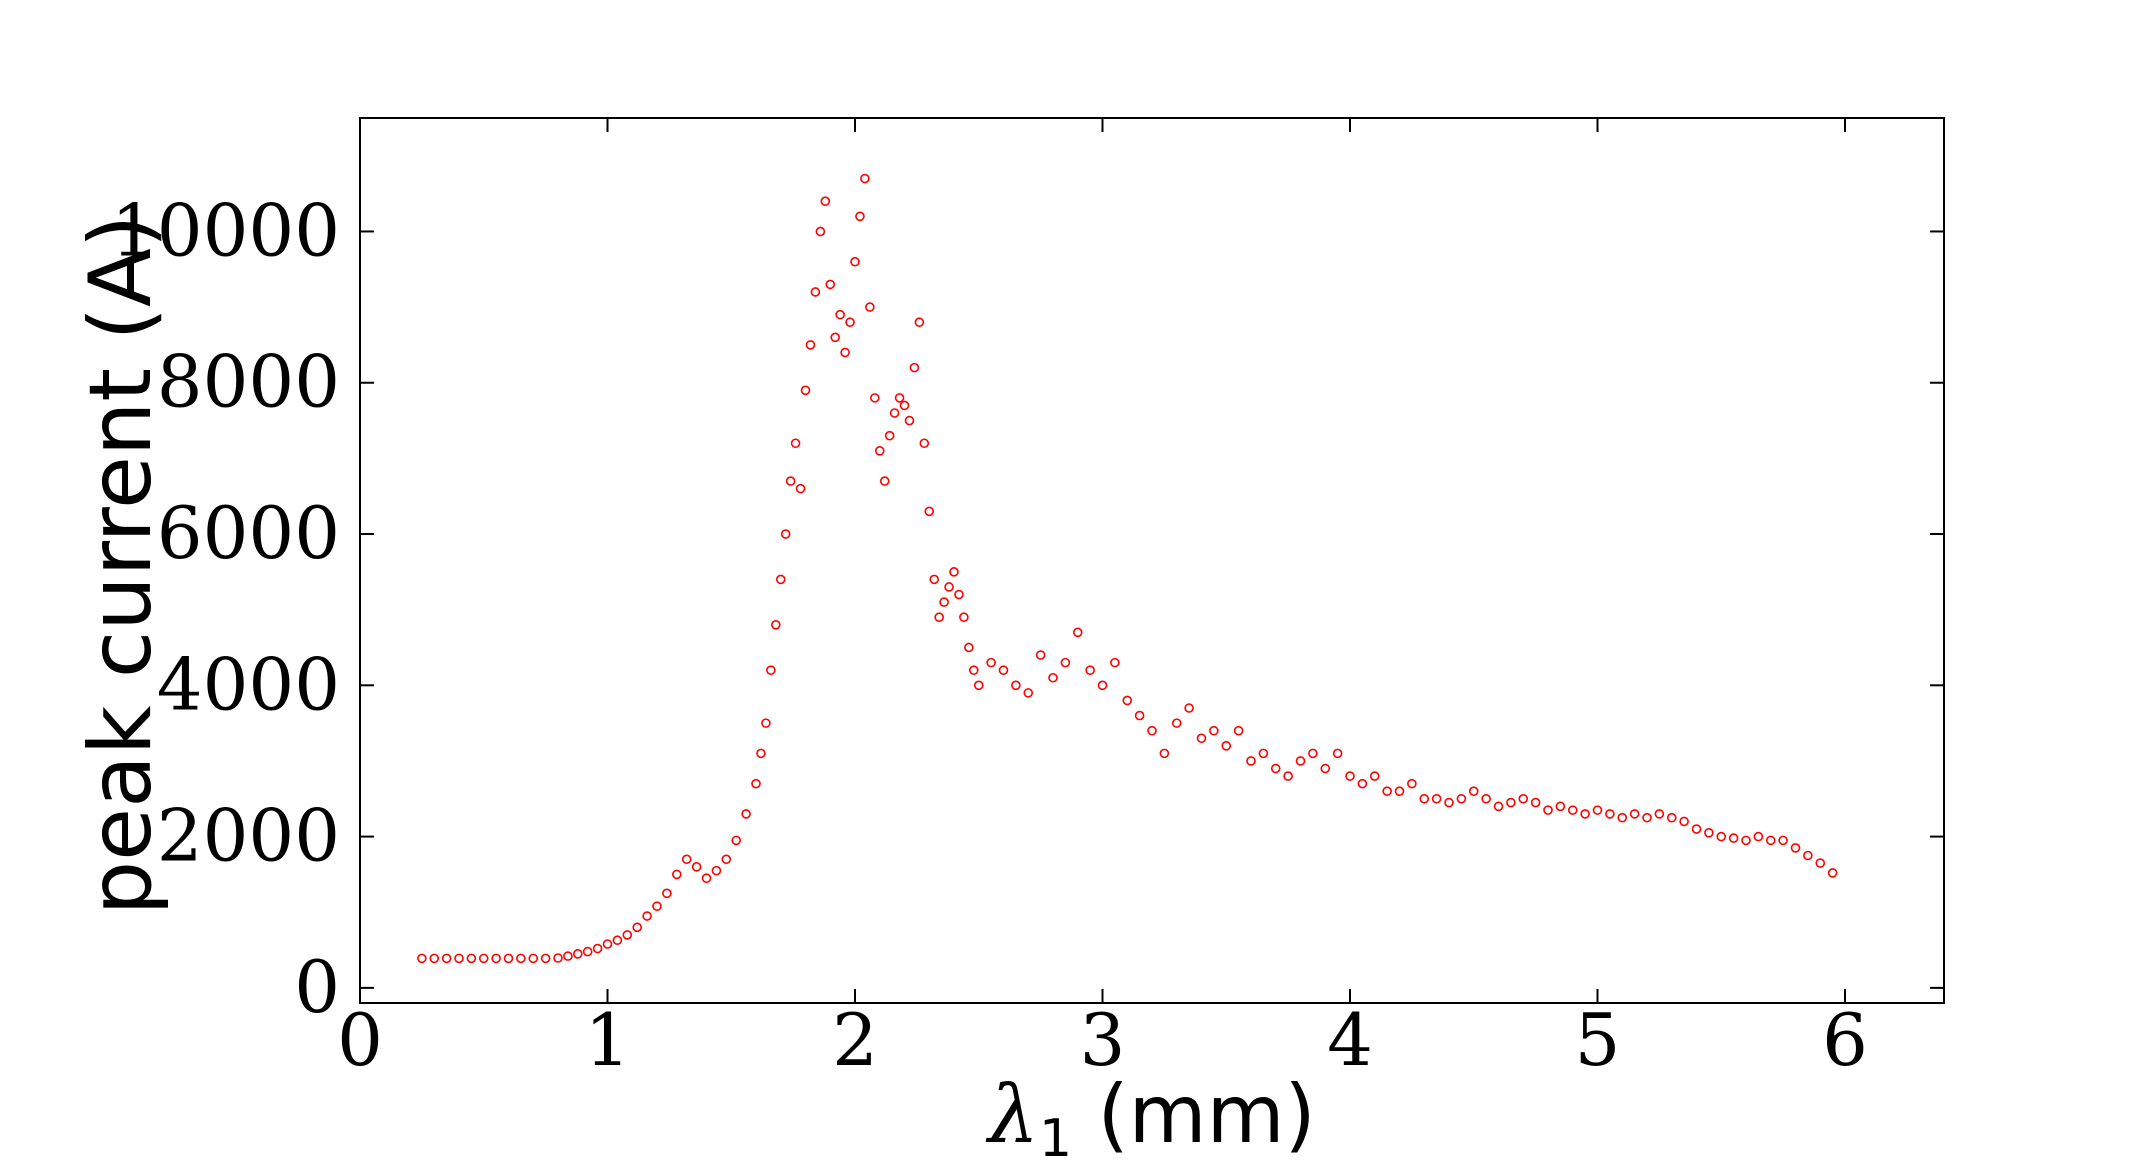 The width and height of the screenshot is (2131, 1169). What do you see at coordinates (225, 230) in the screenshot?
I see `y-tick-label: 10000` at bounding box center [225, 230].